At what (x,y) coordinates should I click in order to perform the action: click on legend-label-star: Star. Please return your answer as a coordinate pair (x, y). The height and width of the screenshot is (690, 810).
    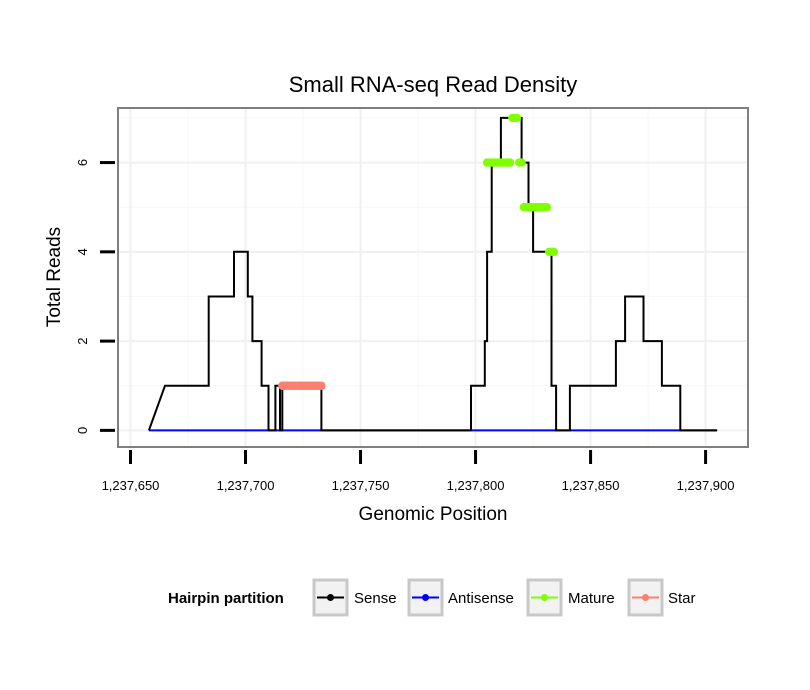
    Looking at the image, I should click on (682, 598).